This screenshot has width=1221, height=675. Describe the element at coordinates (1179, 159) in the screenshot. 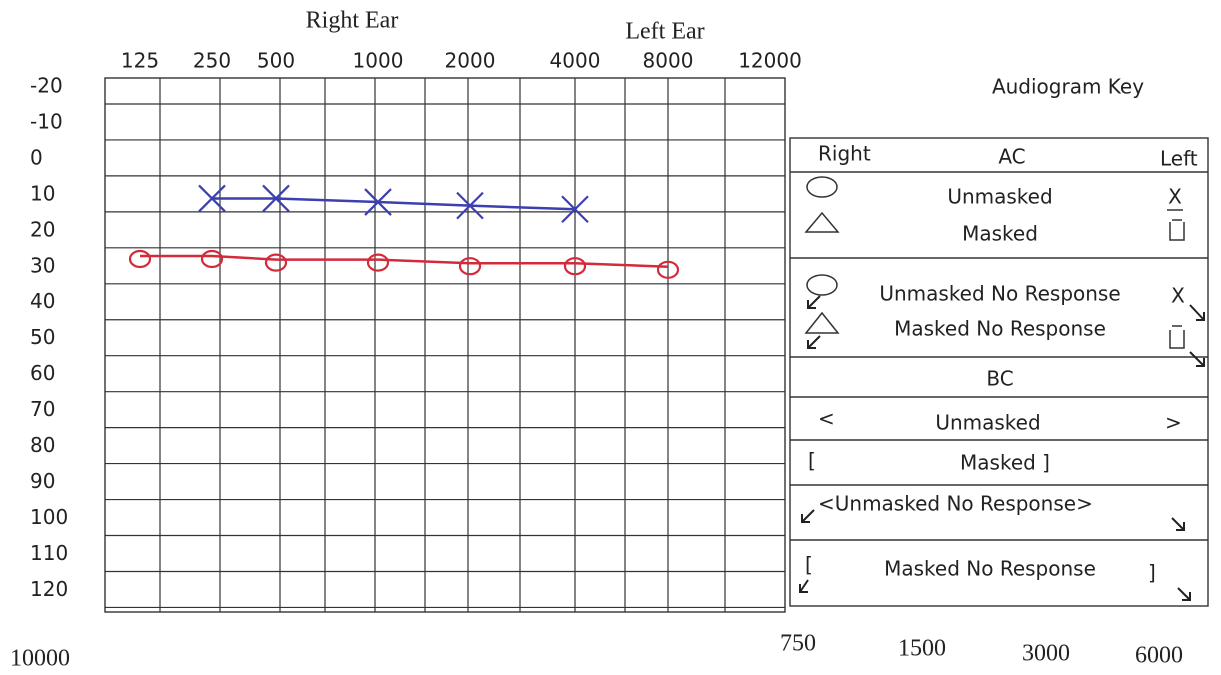

I see `key-left: Left` at that location.